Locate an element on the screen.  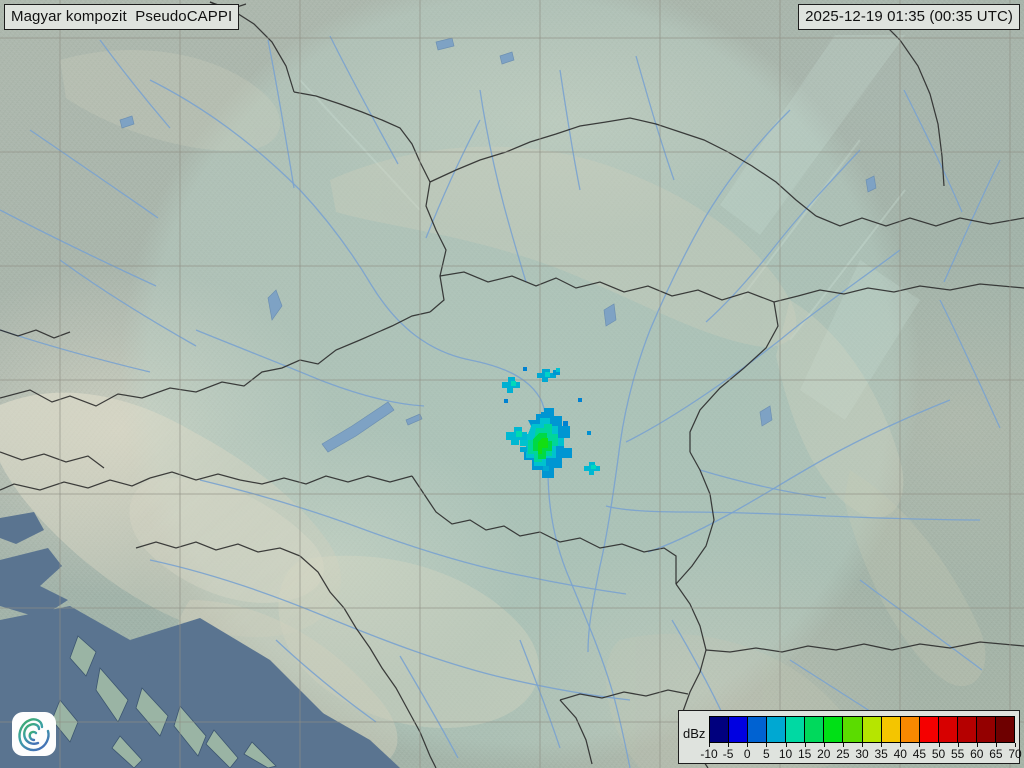
legend-tick-label: 45 is located at coordinates (919, 754).